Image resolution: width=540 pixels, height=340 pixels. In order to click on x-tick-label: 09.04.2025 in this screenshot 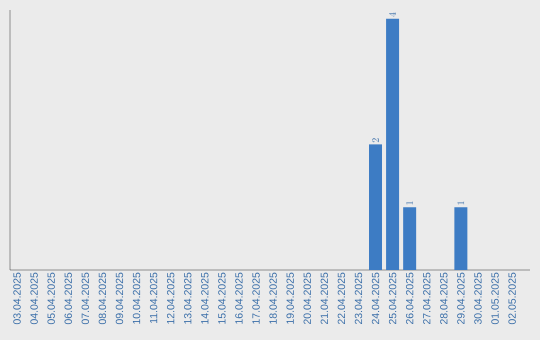, I will do `click(120, 298)`.